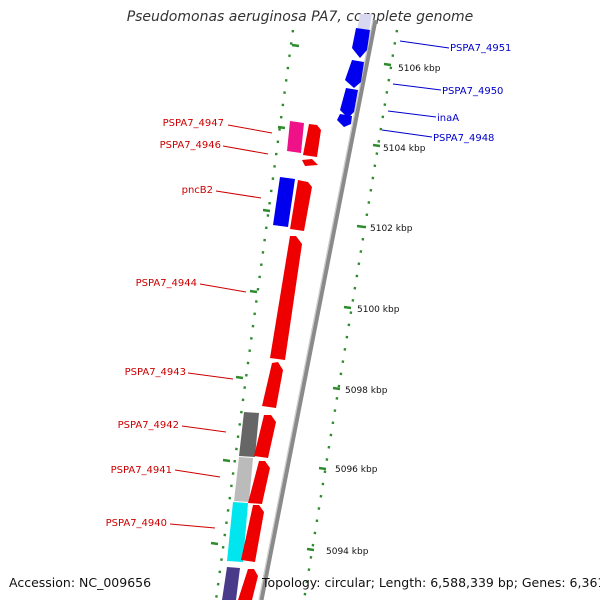 This screenshot has width=600, height=600. Describe the element at coordinates (231, 583) in the screenshot. I see `gene-box-purple` at that location.